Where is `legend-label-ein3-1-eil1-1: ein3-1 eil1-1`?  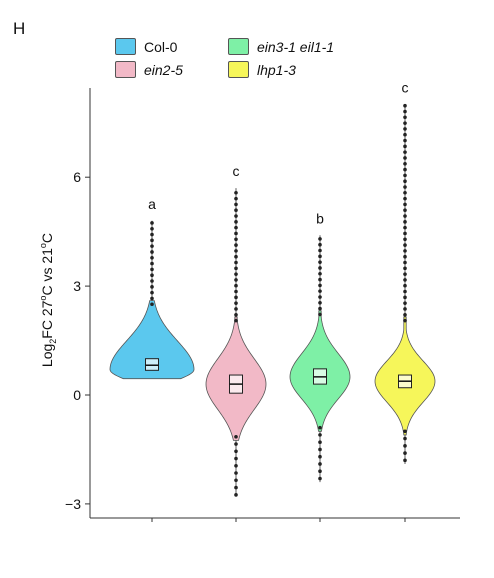 legend-label-ein3-1-eil1-1: ein3-1 eil1-1 is located at coordinates (296, 46).